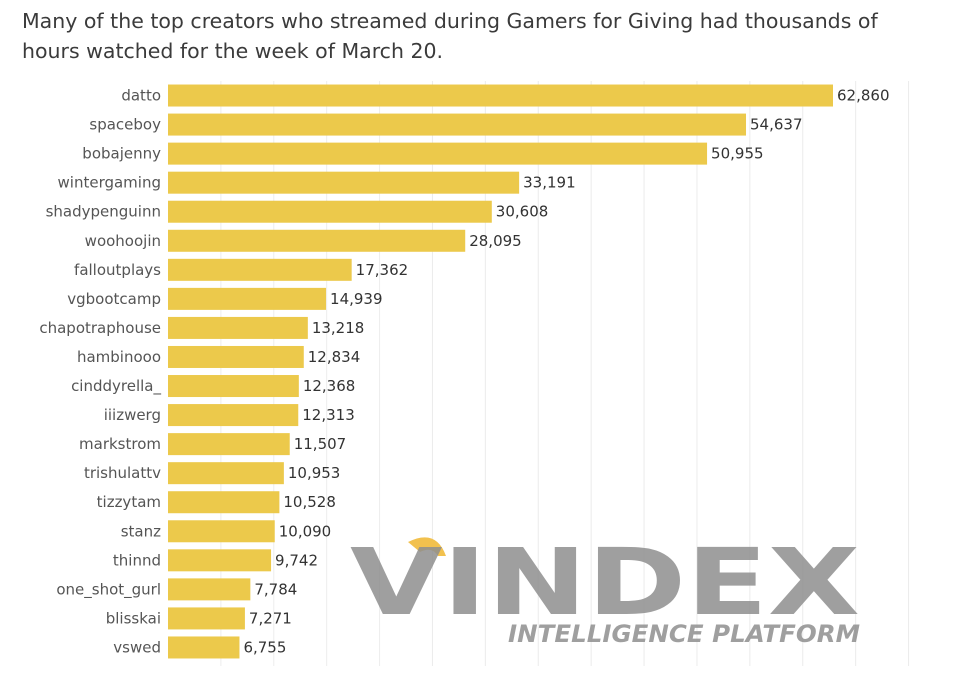  Describe the element at coordinates (737, 154) in the screenshot. I see `value-label: 50,955` at that location.